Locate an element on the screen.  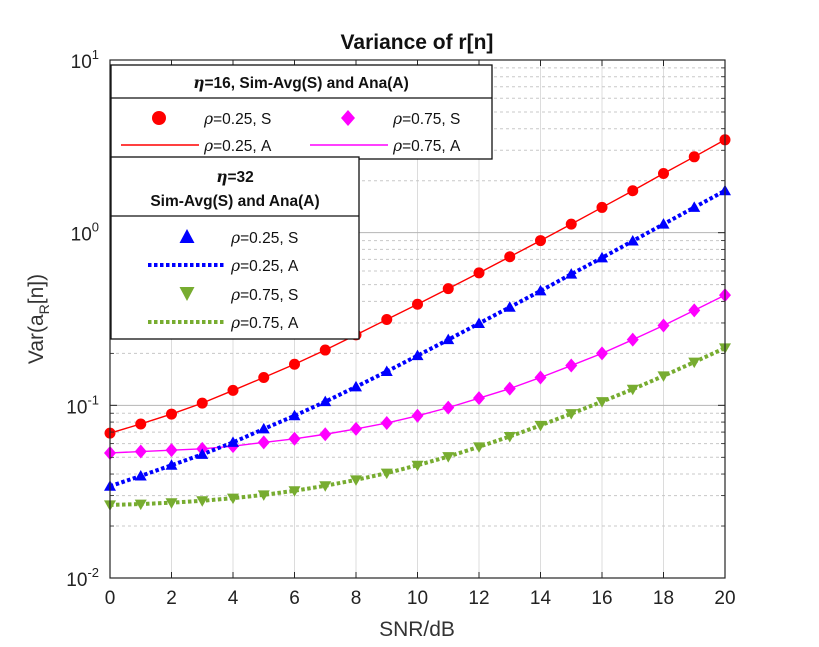
legend-2-entry-1-rho: ρ is located at coordinates (235, 238).